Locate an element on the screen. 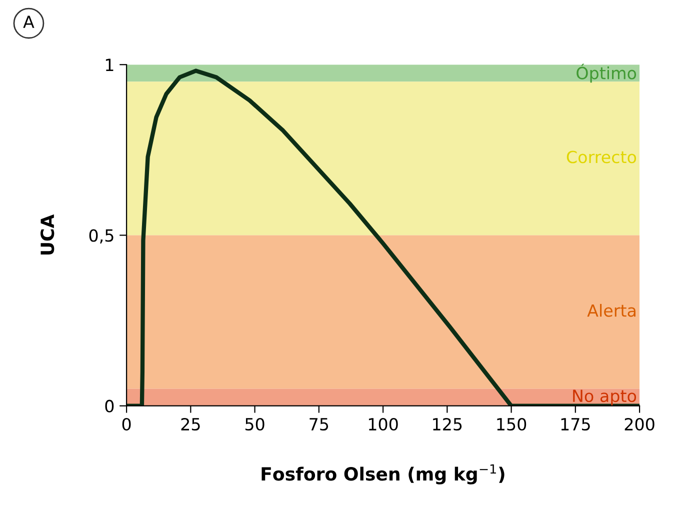 The image size is (684, 517). x-tick-label: 0 is located at coordinates (126, 424).